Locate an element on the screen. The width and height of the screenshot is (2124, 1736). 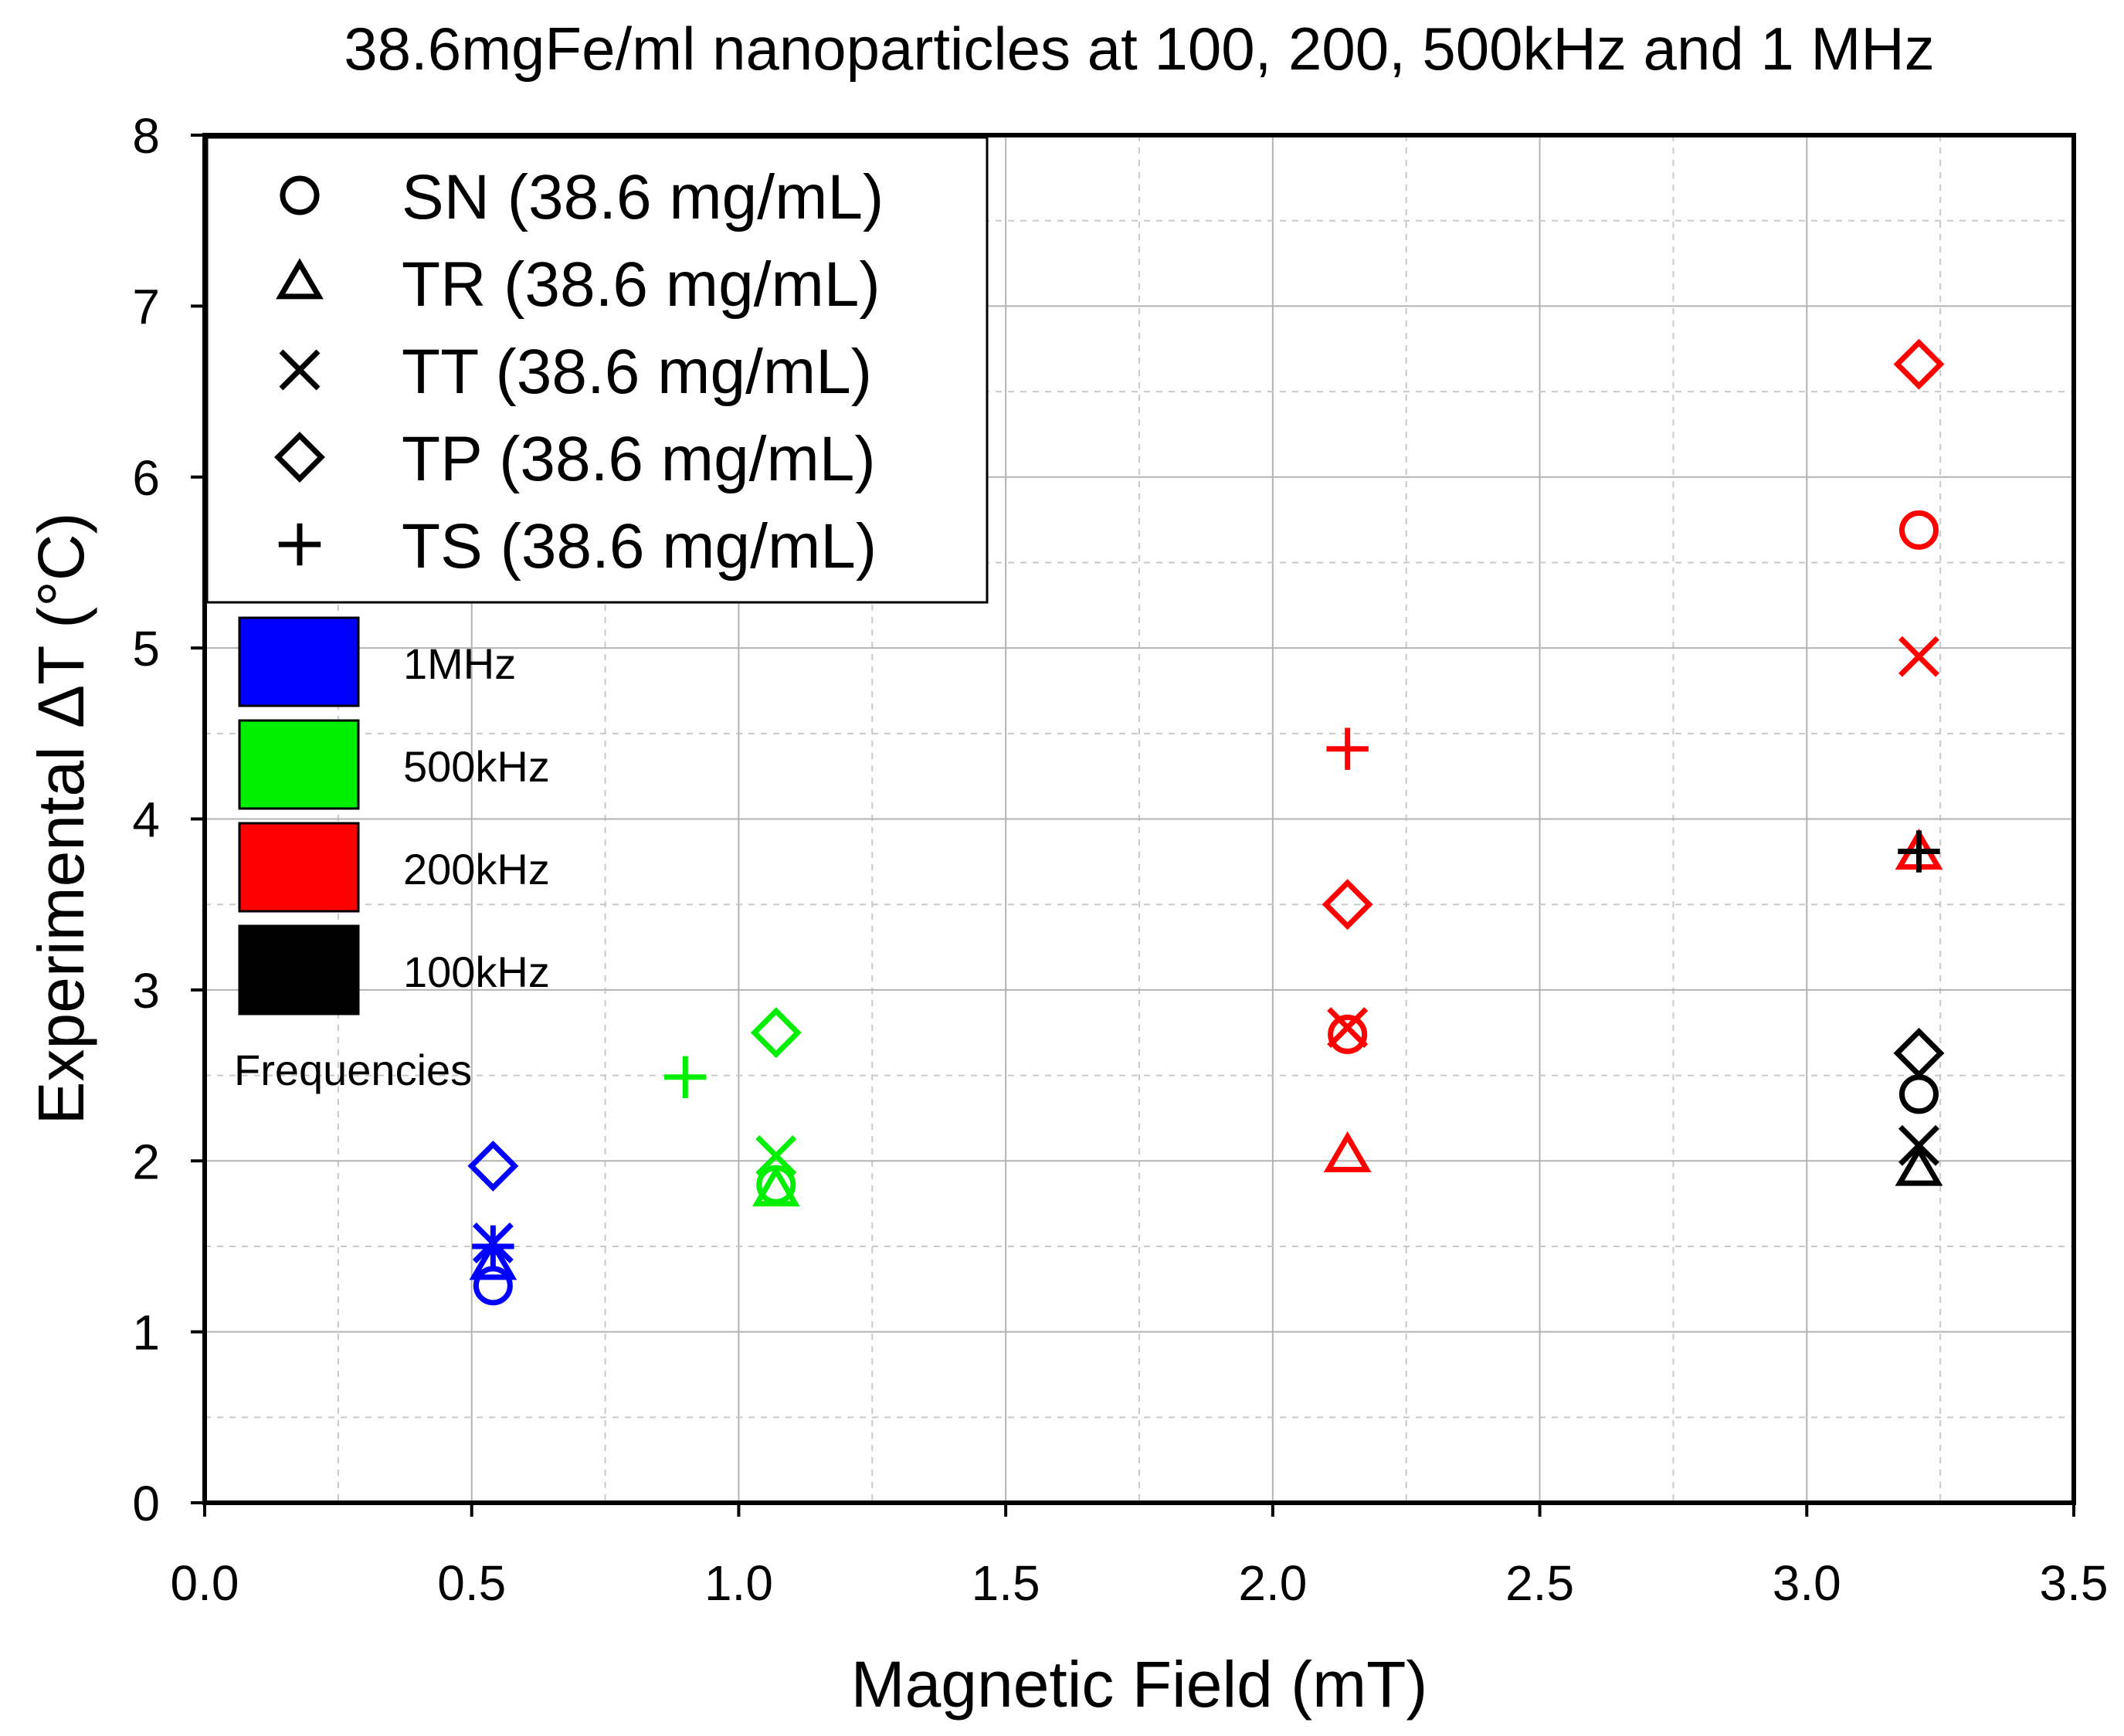
legend-symbol-circle is located at coordinates (300, 195).